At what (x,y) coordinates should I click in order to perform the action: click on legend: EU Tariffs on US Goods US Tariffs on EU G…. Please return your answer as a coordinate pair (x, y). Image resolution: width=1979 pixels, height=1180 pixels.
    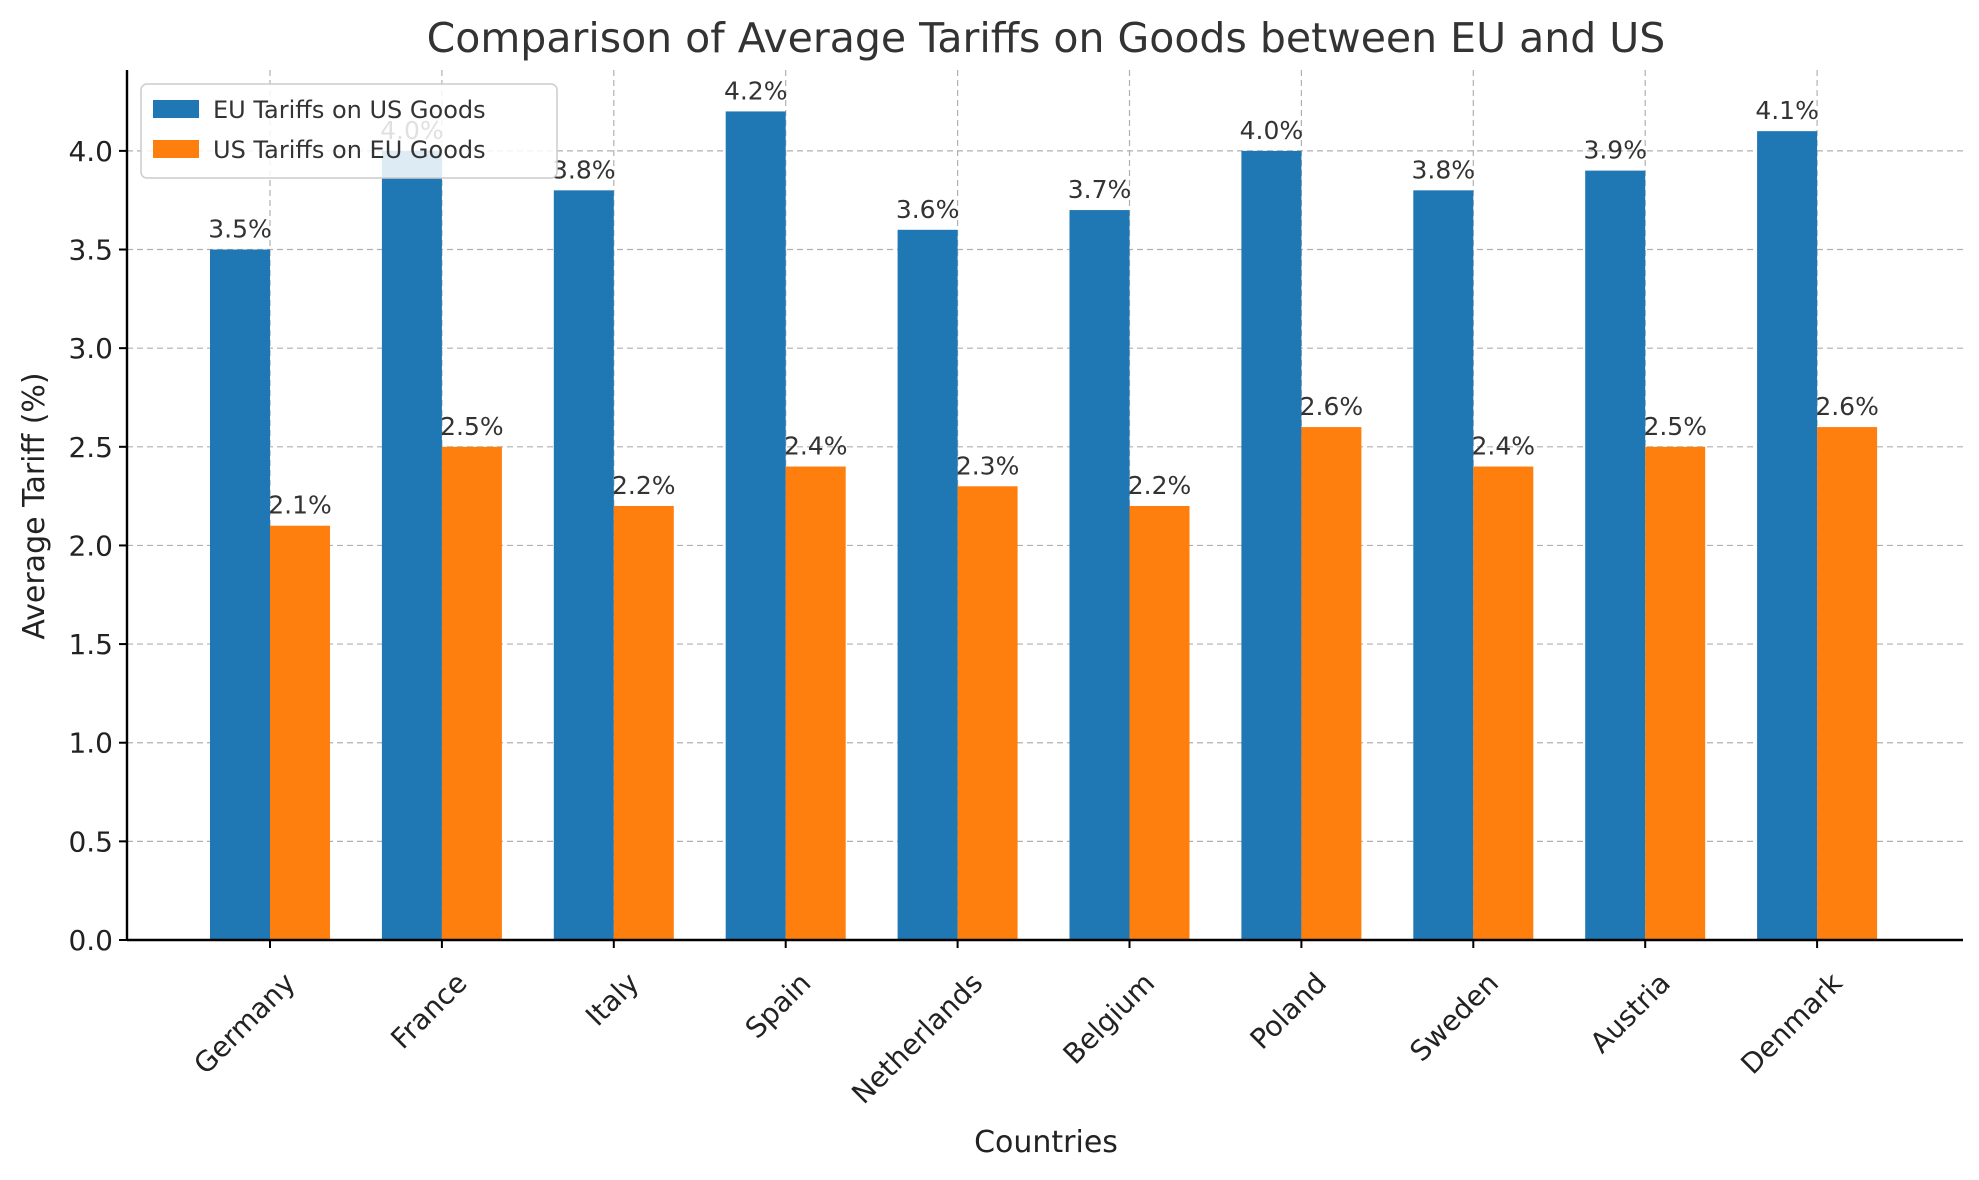
    Looking at the image, I should click on (349, 131).